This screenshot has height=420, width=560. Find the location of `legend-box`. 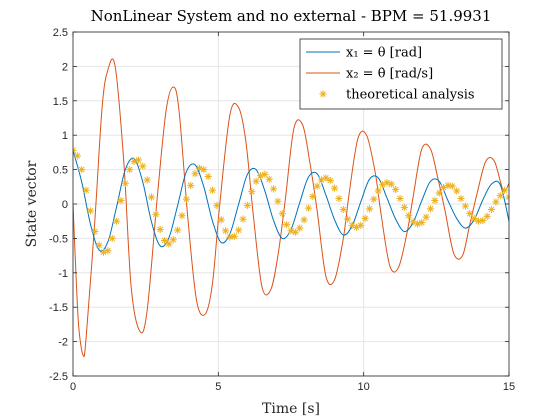

legend-box is located at coordinates (401, 74).